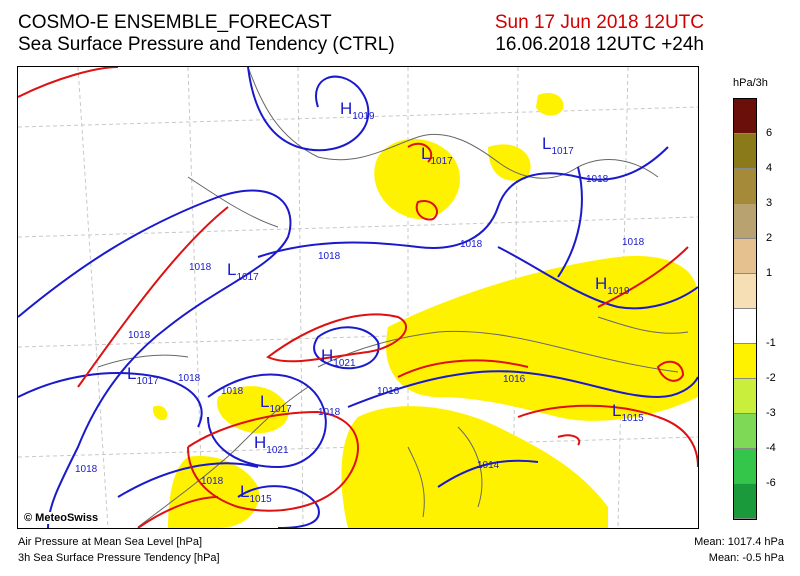 This screenshot has width=800, height=576. Describe the element at coordinates (175, 22) in the screenshot. I see `chart-title: COSMO-E ENSEMBLE_FORECAST` at that location.